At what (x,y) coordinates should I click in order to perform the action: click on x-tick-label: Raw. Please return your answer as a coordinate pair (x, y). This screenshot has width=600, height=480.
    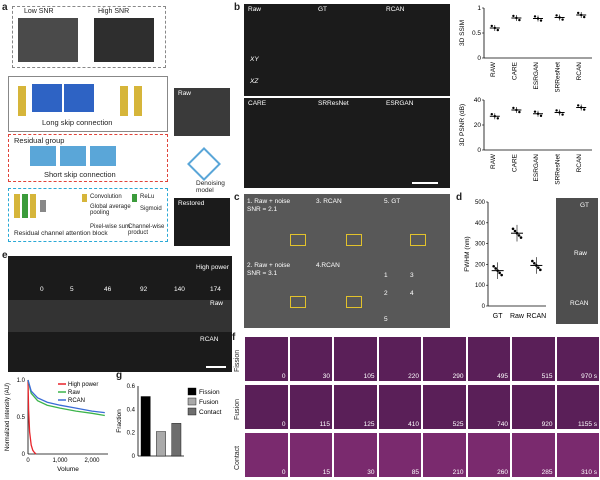
    Looking at the image, I should click on (517, 316).